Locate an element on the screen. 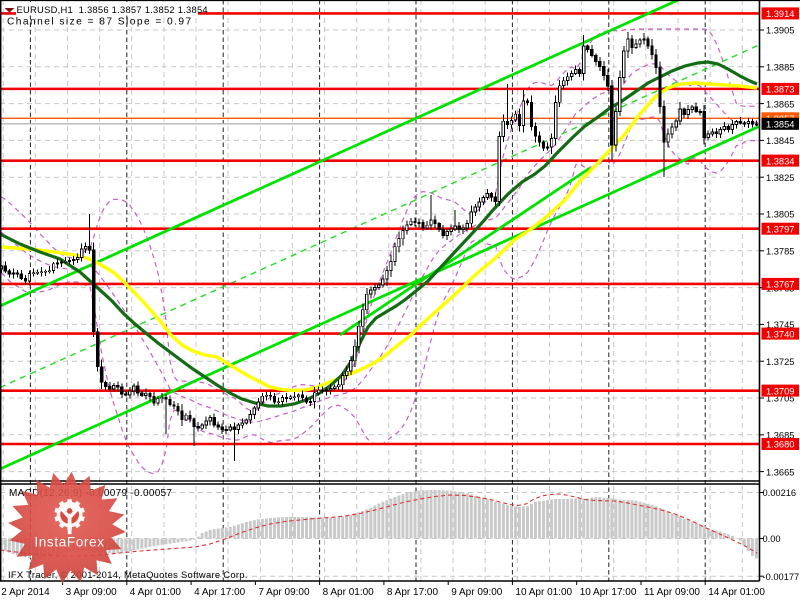  svg-text: 1.3709 is located at coordinates (780, 391).